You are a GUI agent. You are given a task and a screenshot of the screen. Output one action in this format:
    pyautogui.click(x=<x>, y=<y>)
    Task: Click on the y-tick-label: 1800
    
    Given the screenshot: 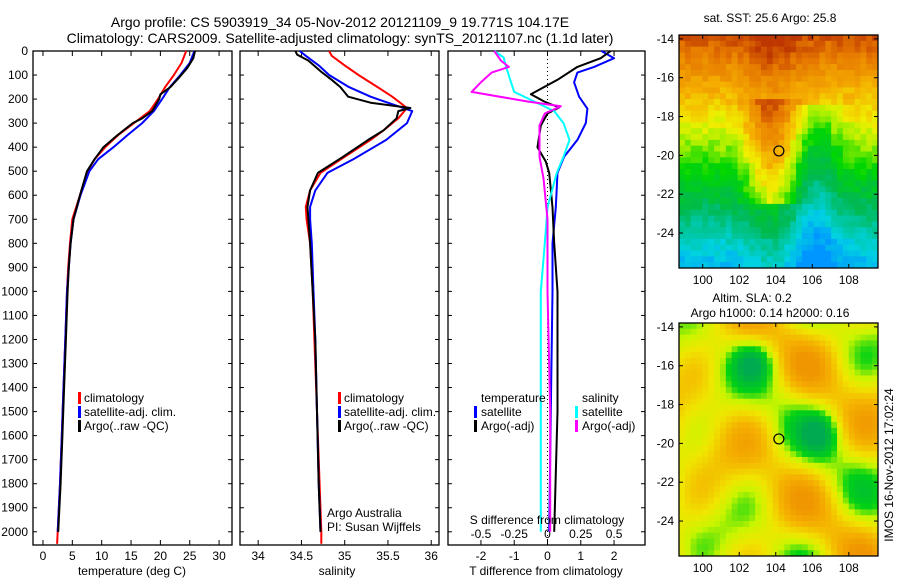 What is the action you would take?
    pyautogui.click(x=14, y=484)
    